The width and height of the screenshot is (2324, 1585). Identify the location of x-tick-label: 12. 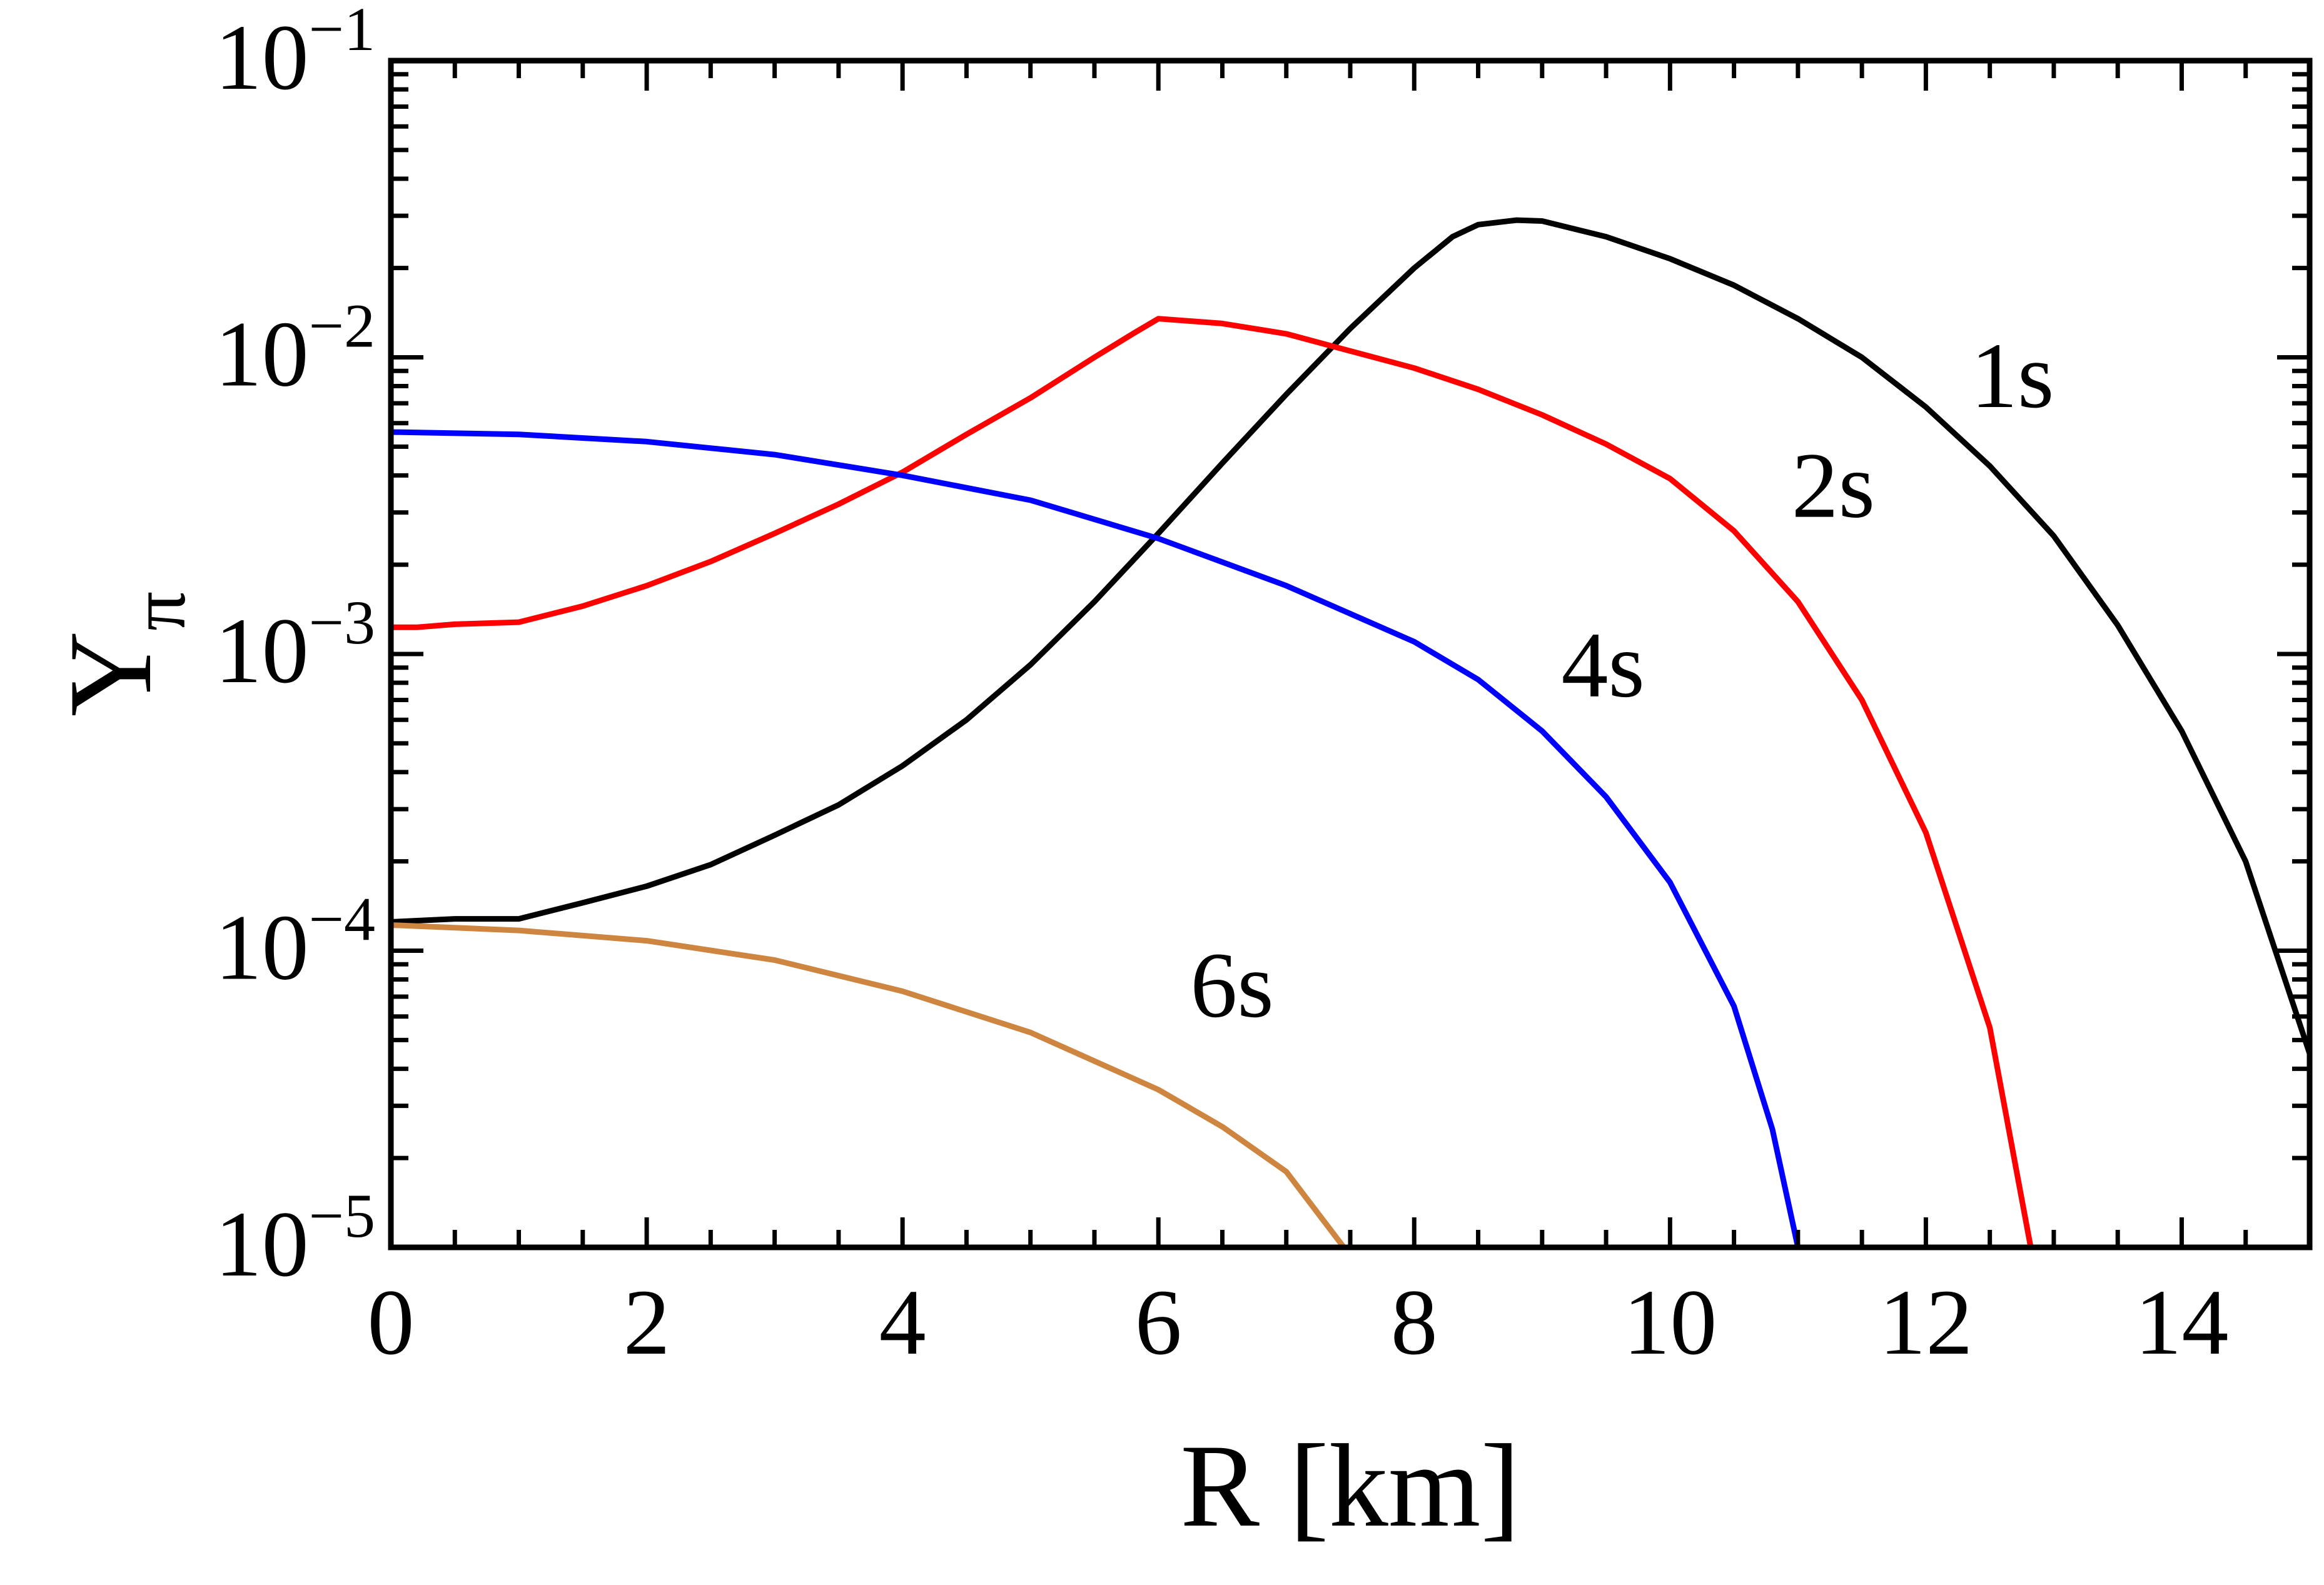
(1926, 1322).